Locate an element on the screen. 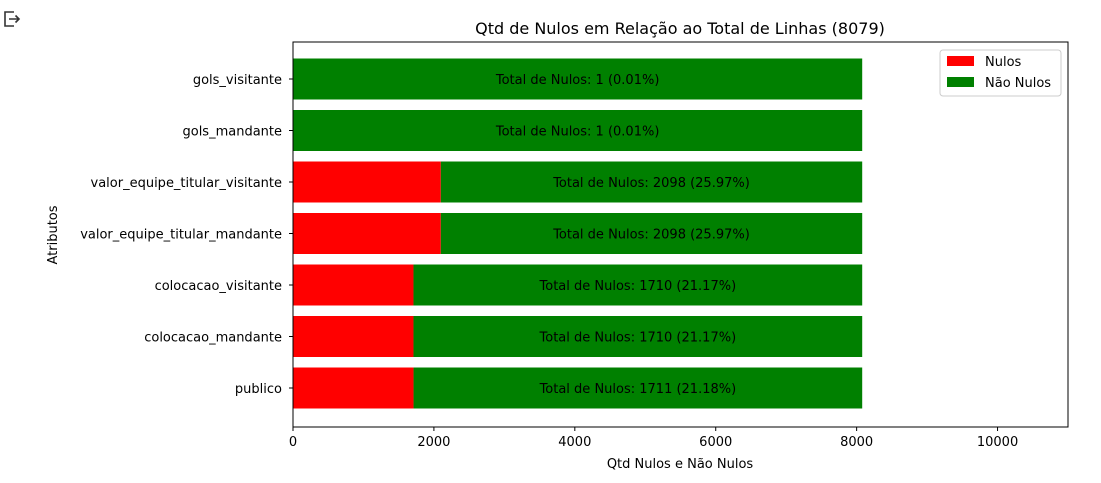 The width and height of the screenshot is (1101, 483). x-axis-label: Qtd Nulos e Não Nulos is located at coordinates (680, 464).